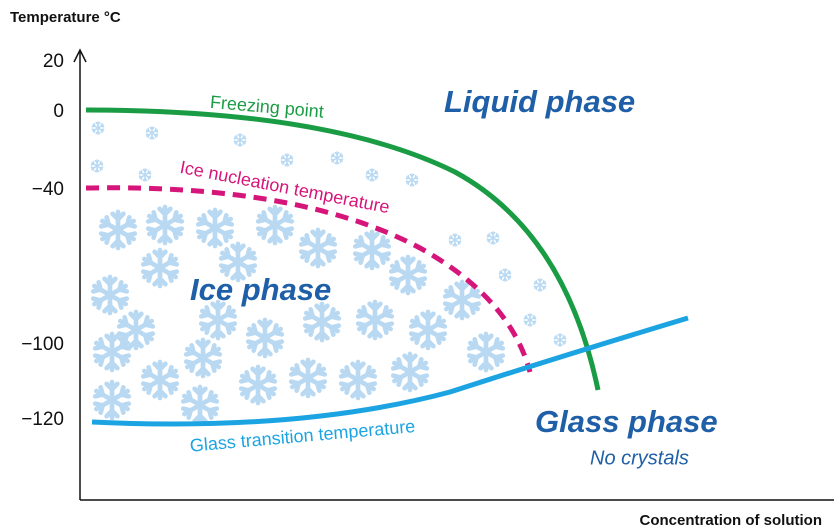 This screenshot has height=531, width=834. Describe the element at coordinates (65, 17) in the screenshot. I see `y-axis-label: Temperature °C` at that location.